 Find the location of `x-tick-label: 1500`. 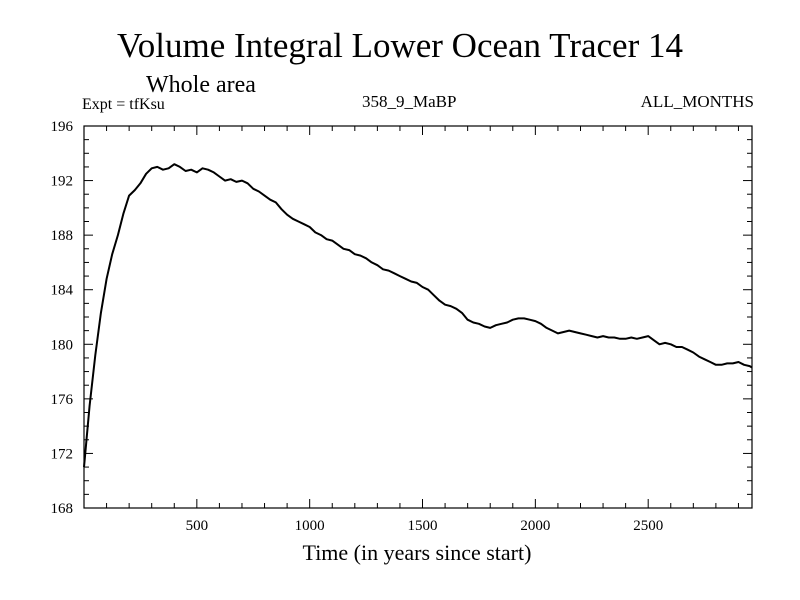

x-tick-label: 1500 is located at coordinates (423, 526).